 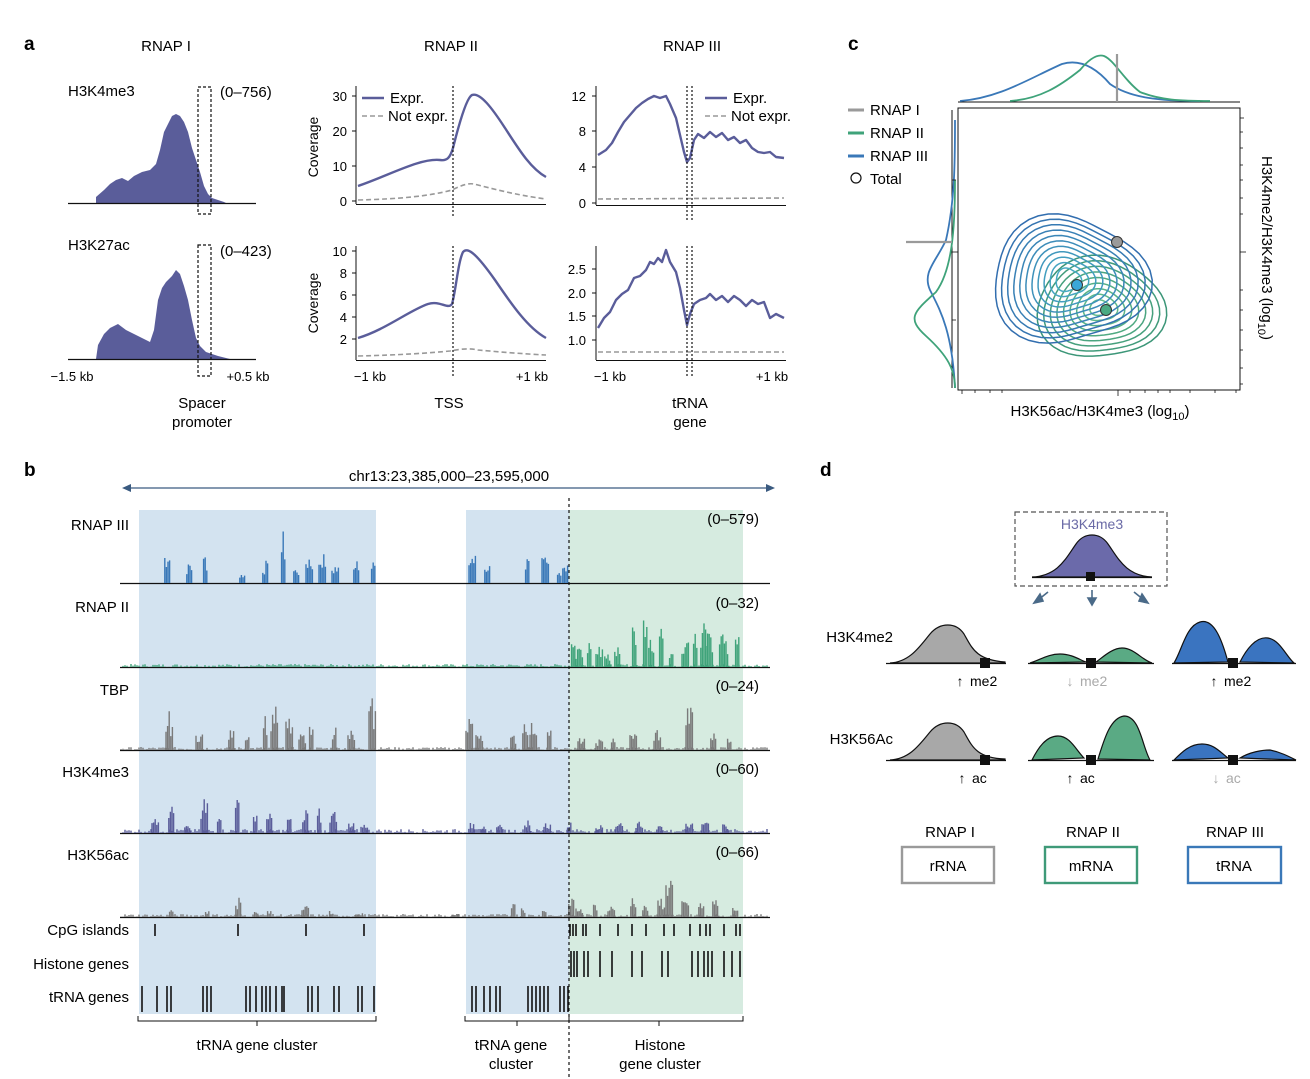 I want to click on legend-total-marker, so click(x=856, y=178).